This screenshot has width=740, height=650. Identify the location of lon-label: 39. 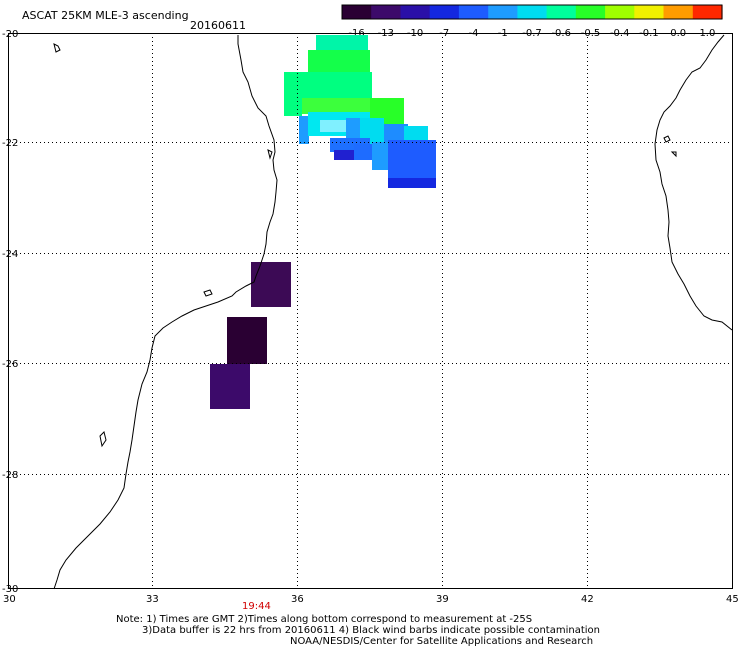
(442, 599).